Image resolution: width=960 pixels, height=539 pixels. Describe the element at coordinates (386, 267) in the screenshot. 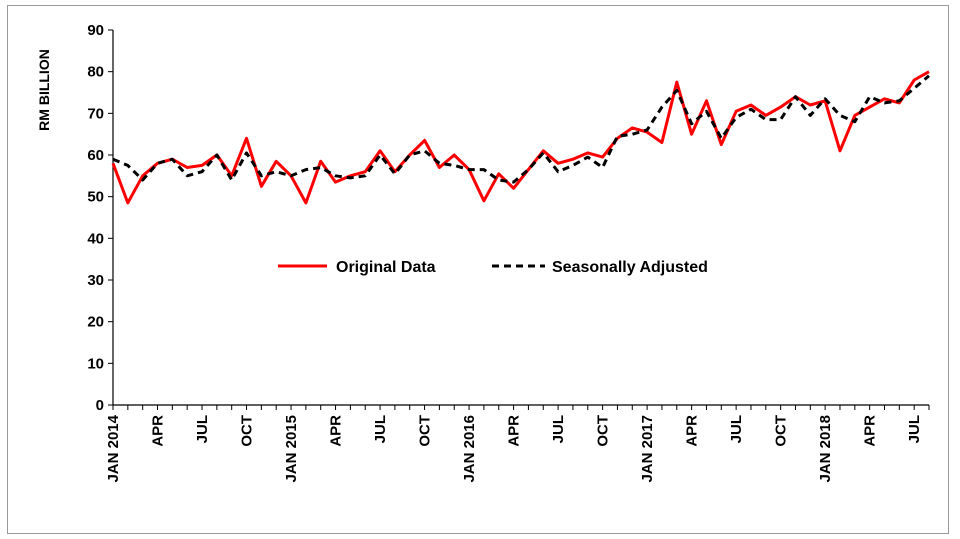

I see `legend-label-original: Original Data` at that location.